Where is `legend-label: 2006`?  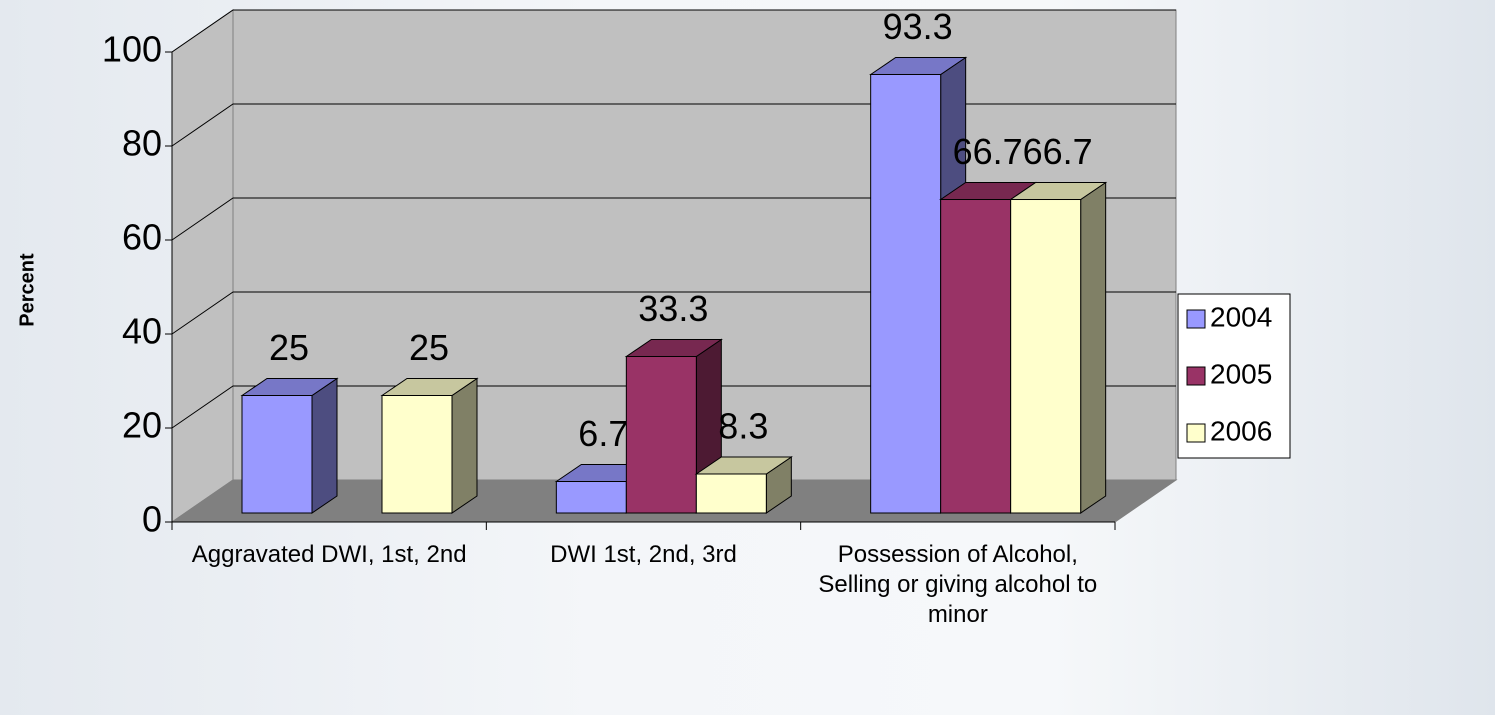 legend-label: 2006 is located at coordinates (1241, 430).